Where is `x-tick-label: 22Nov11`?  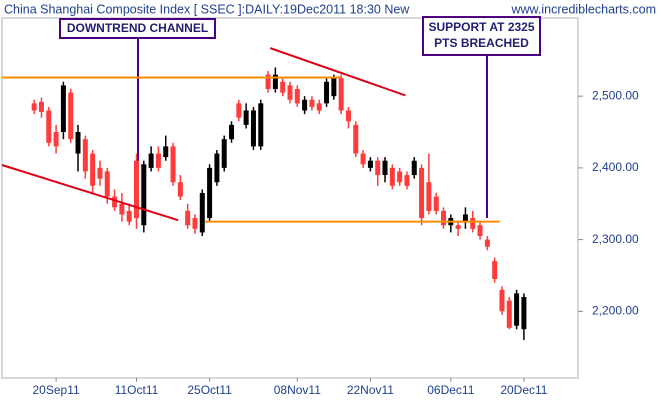
x-tick-label: 22Nov11 is located at coordinates (370, 390).